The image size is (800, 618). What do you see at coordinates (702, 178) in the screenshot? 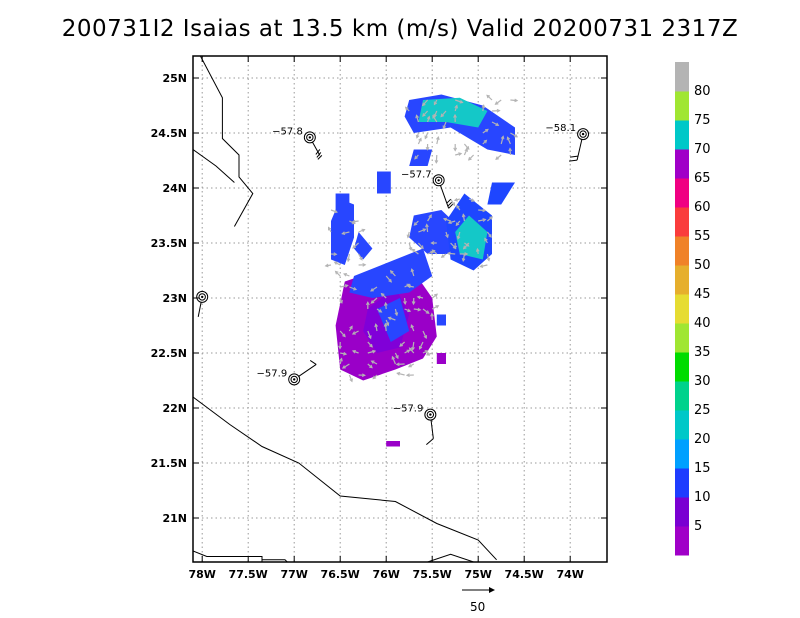
I see `colorbar-label: 65` at bounding box center [702, 178].